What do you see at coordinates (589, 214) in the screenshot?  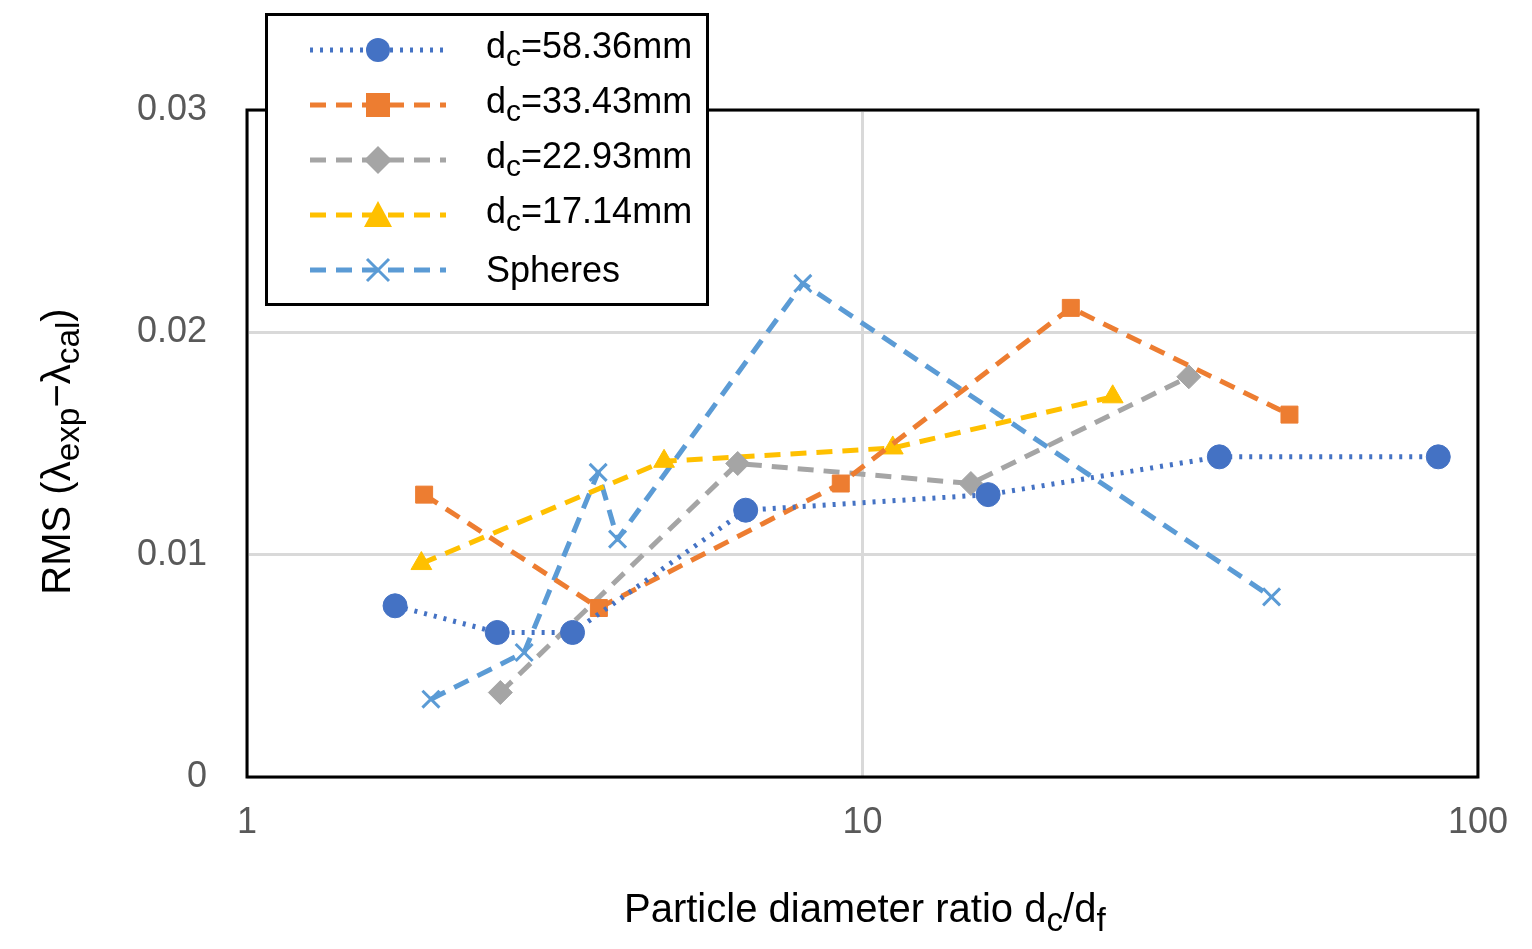 I see `legend-label: d$_{c}$=17.14mm` at bounding box center [589, 214].